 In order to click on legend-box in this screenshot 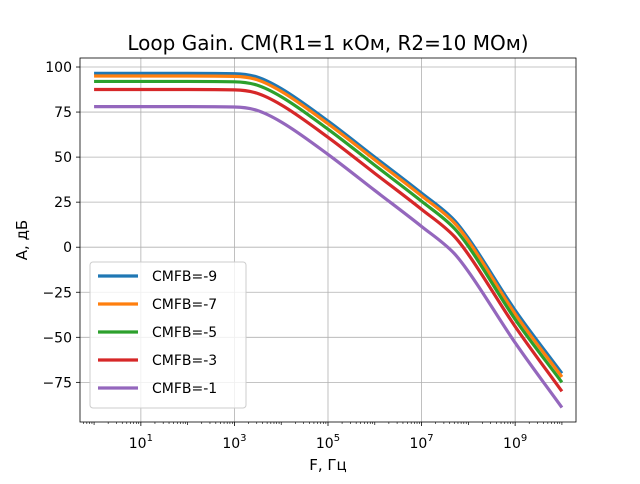, I will do `click(168, 335)`.